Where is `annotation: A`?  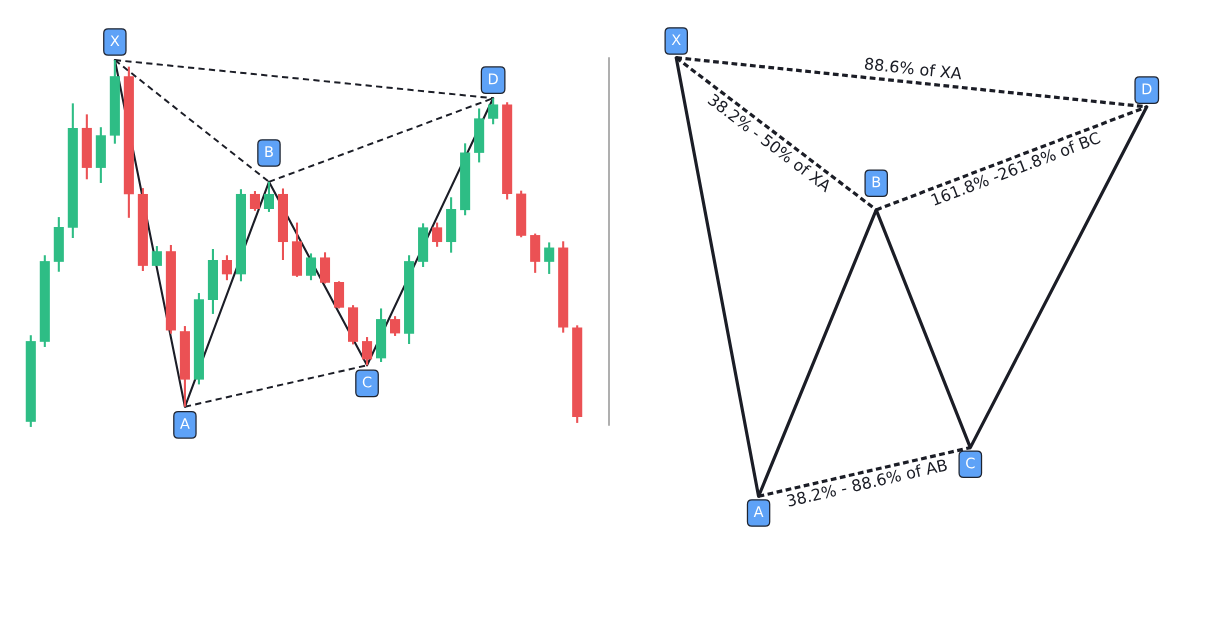
annotation: A is located at coordinates (185, 423).